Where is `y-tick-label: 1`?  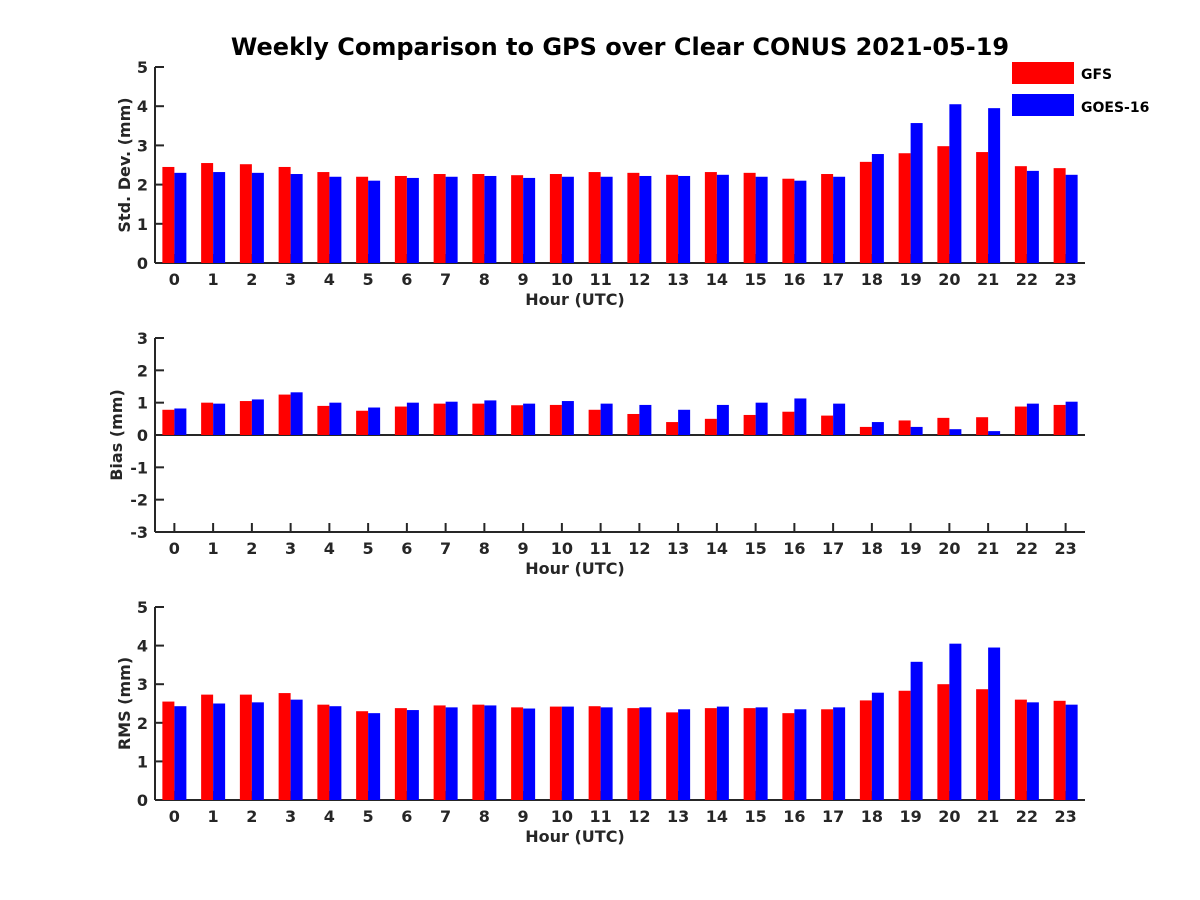 y-tick-label: 1 is located at coordinates (142, 224).